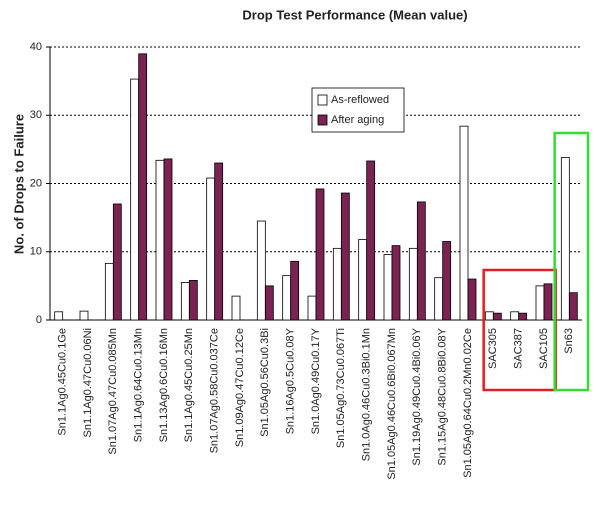 This screenshot has width=612, height=512. Describe the element at coordinates (544, 348) in the screenshot. I see `x-tick-label: SAC105` at that location.